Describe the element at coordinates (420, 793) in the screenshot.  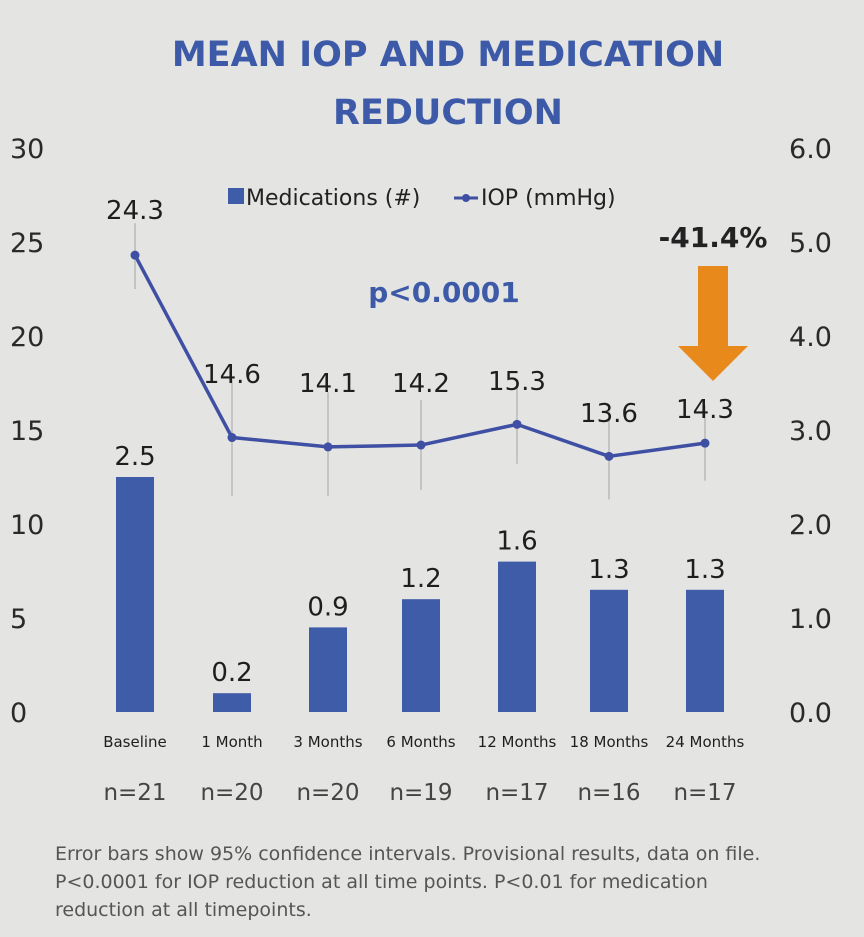
I see `sample-size-label: n=19` at that location.